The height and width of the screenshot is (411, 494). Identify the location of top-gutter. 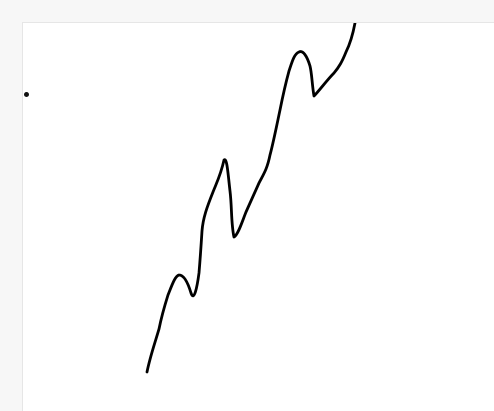
(247, 11).